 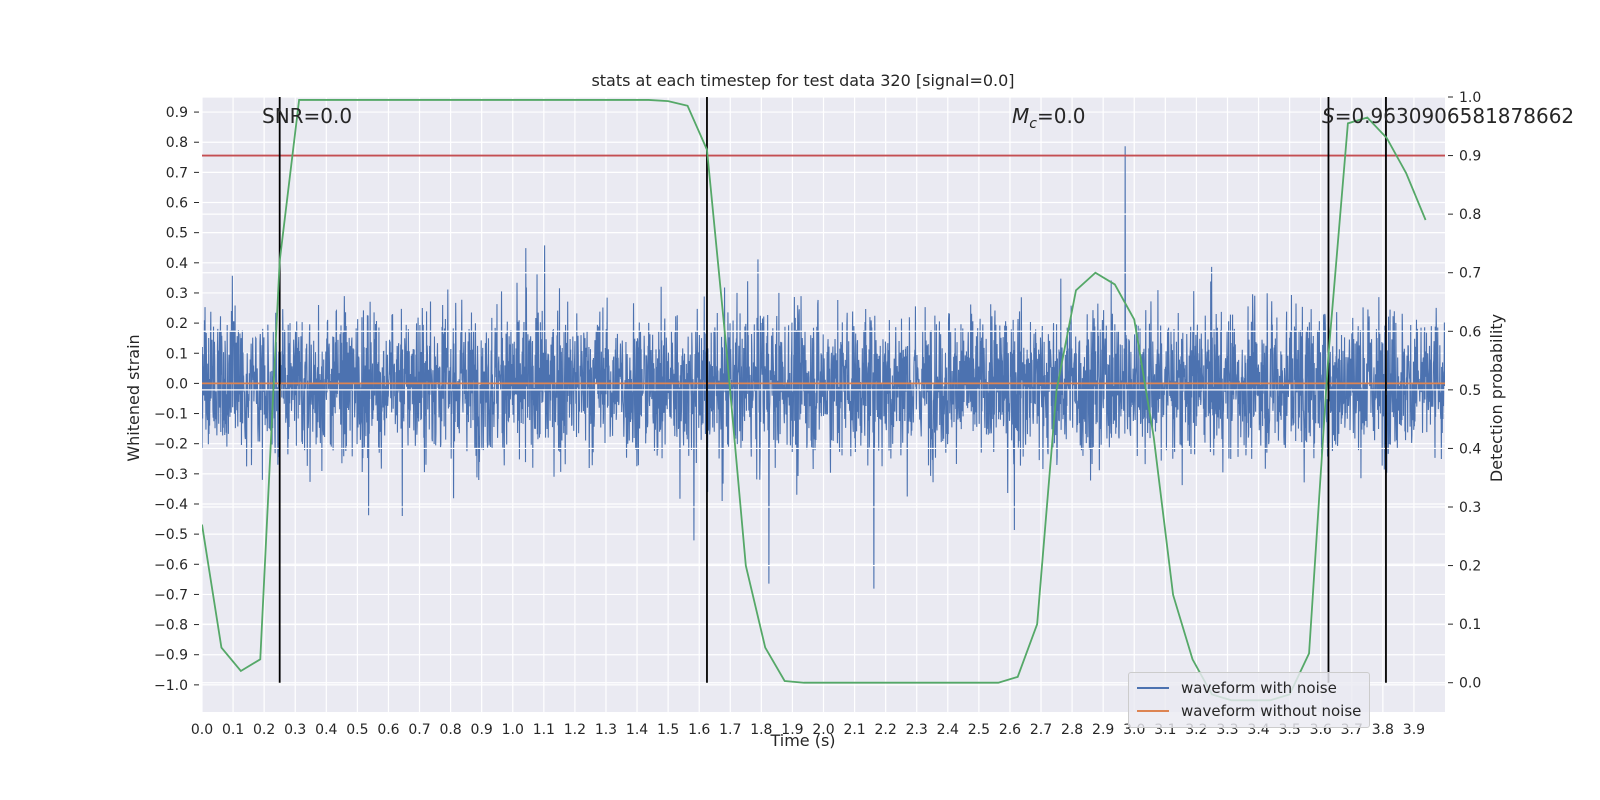 I want to click on y-right-tick-label: 1.0, so click(x=1470, y=98).